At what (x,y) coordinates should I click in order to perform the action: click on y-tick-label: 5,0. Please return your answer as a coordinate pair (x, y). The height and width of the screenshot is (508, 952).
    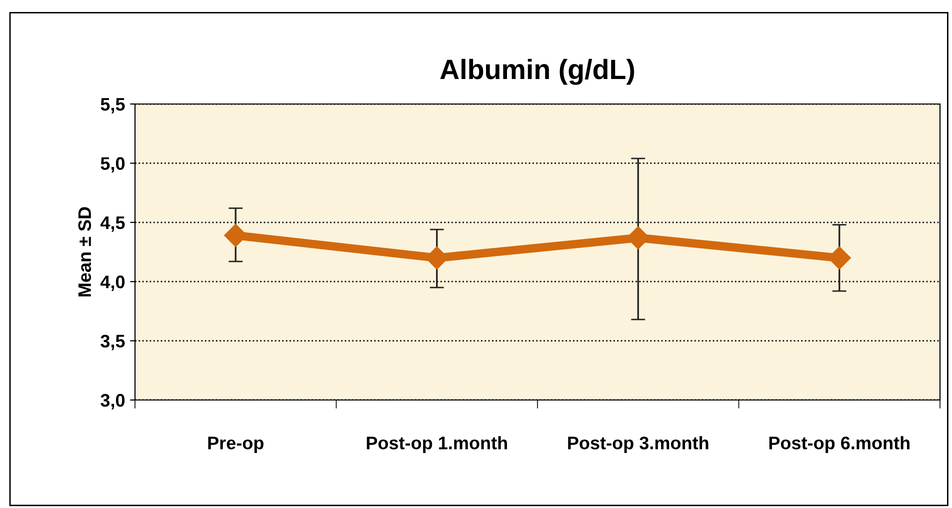
    Looking at the image, I should click on (112, 165).